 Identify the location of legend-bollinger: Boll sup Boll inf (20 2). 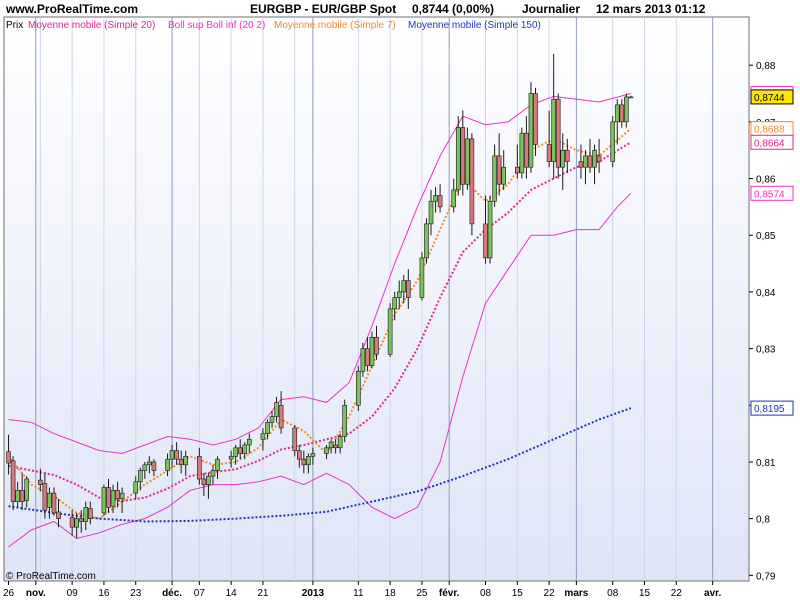
(216, 25).